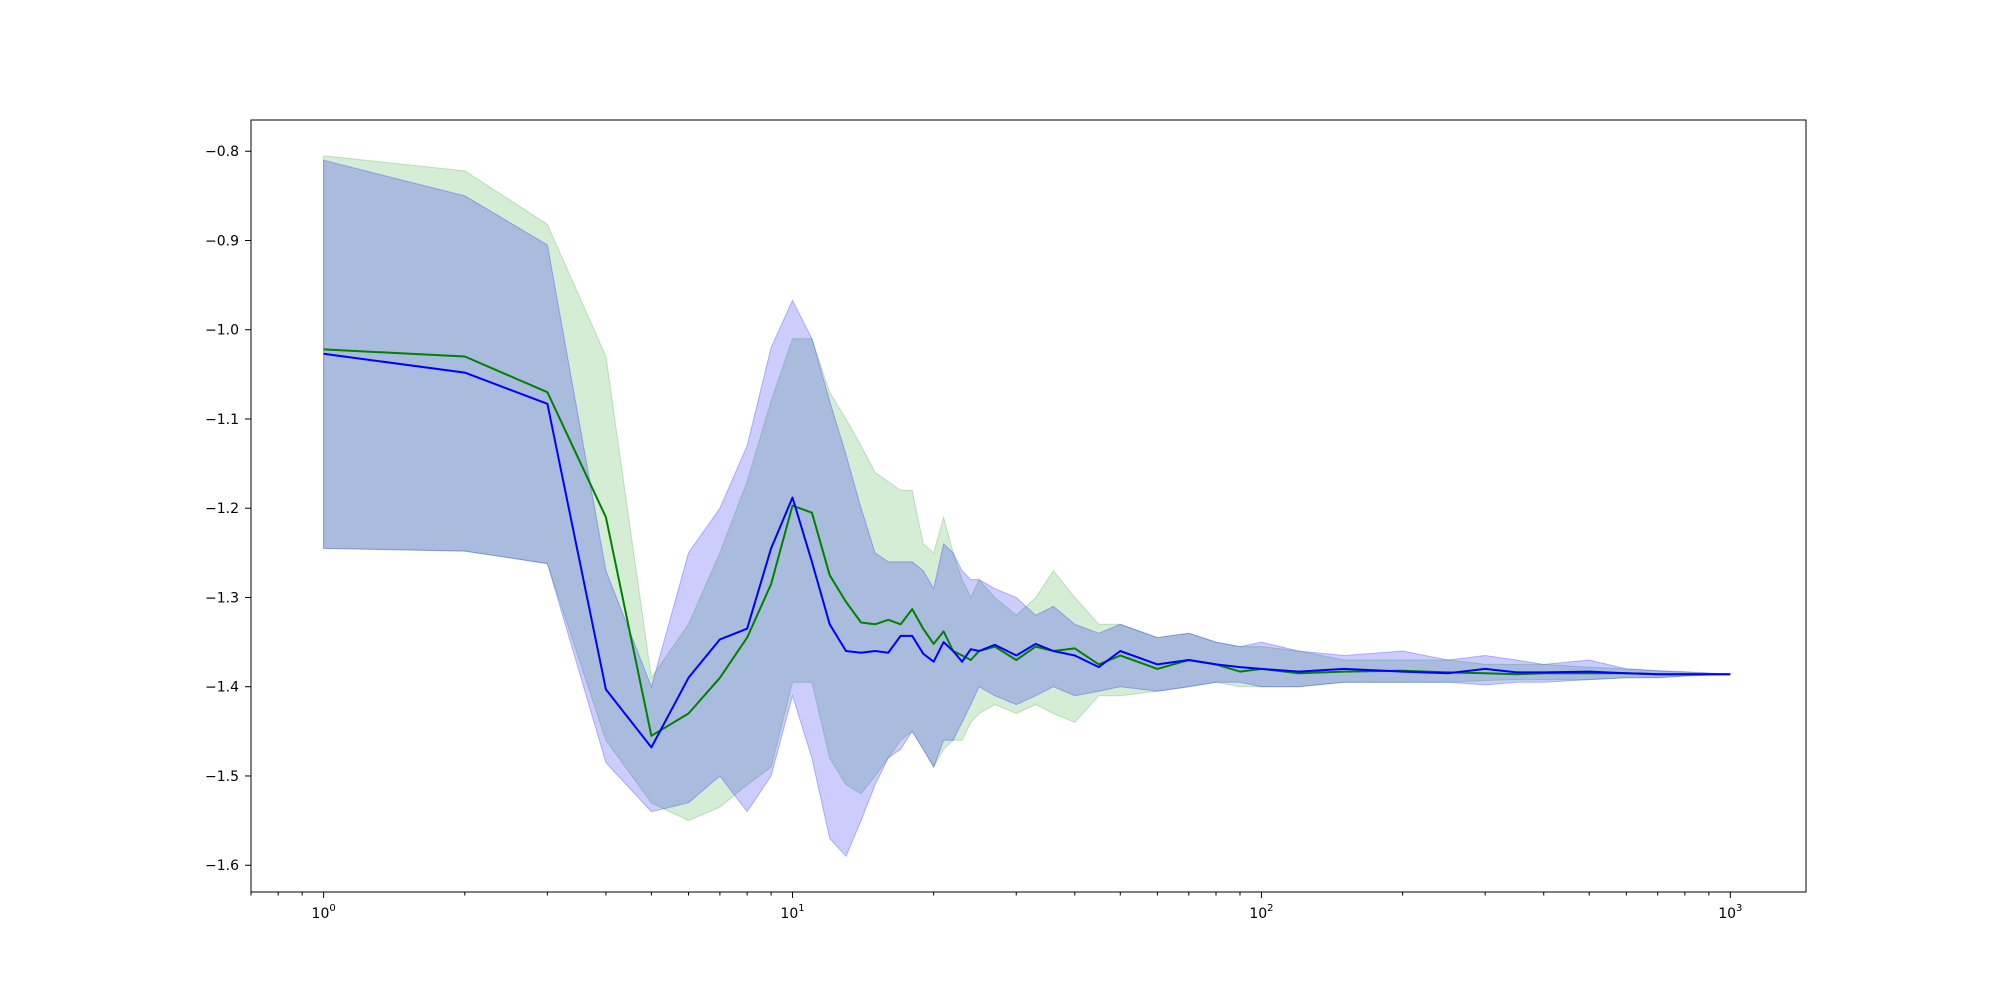  Describe the element at coordinates (222, 152) in the screenshot. I see `y-tick-label: −0.8` at that location.